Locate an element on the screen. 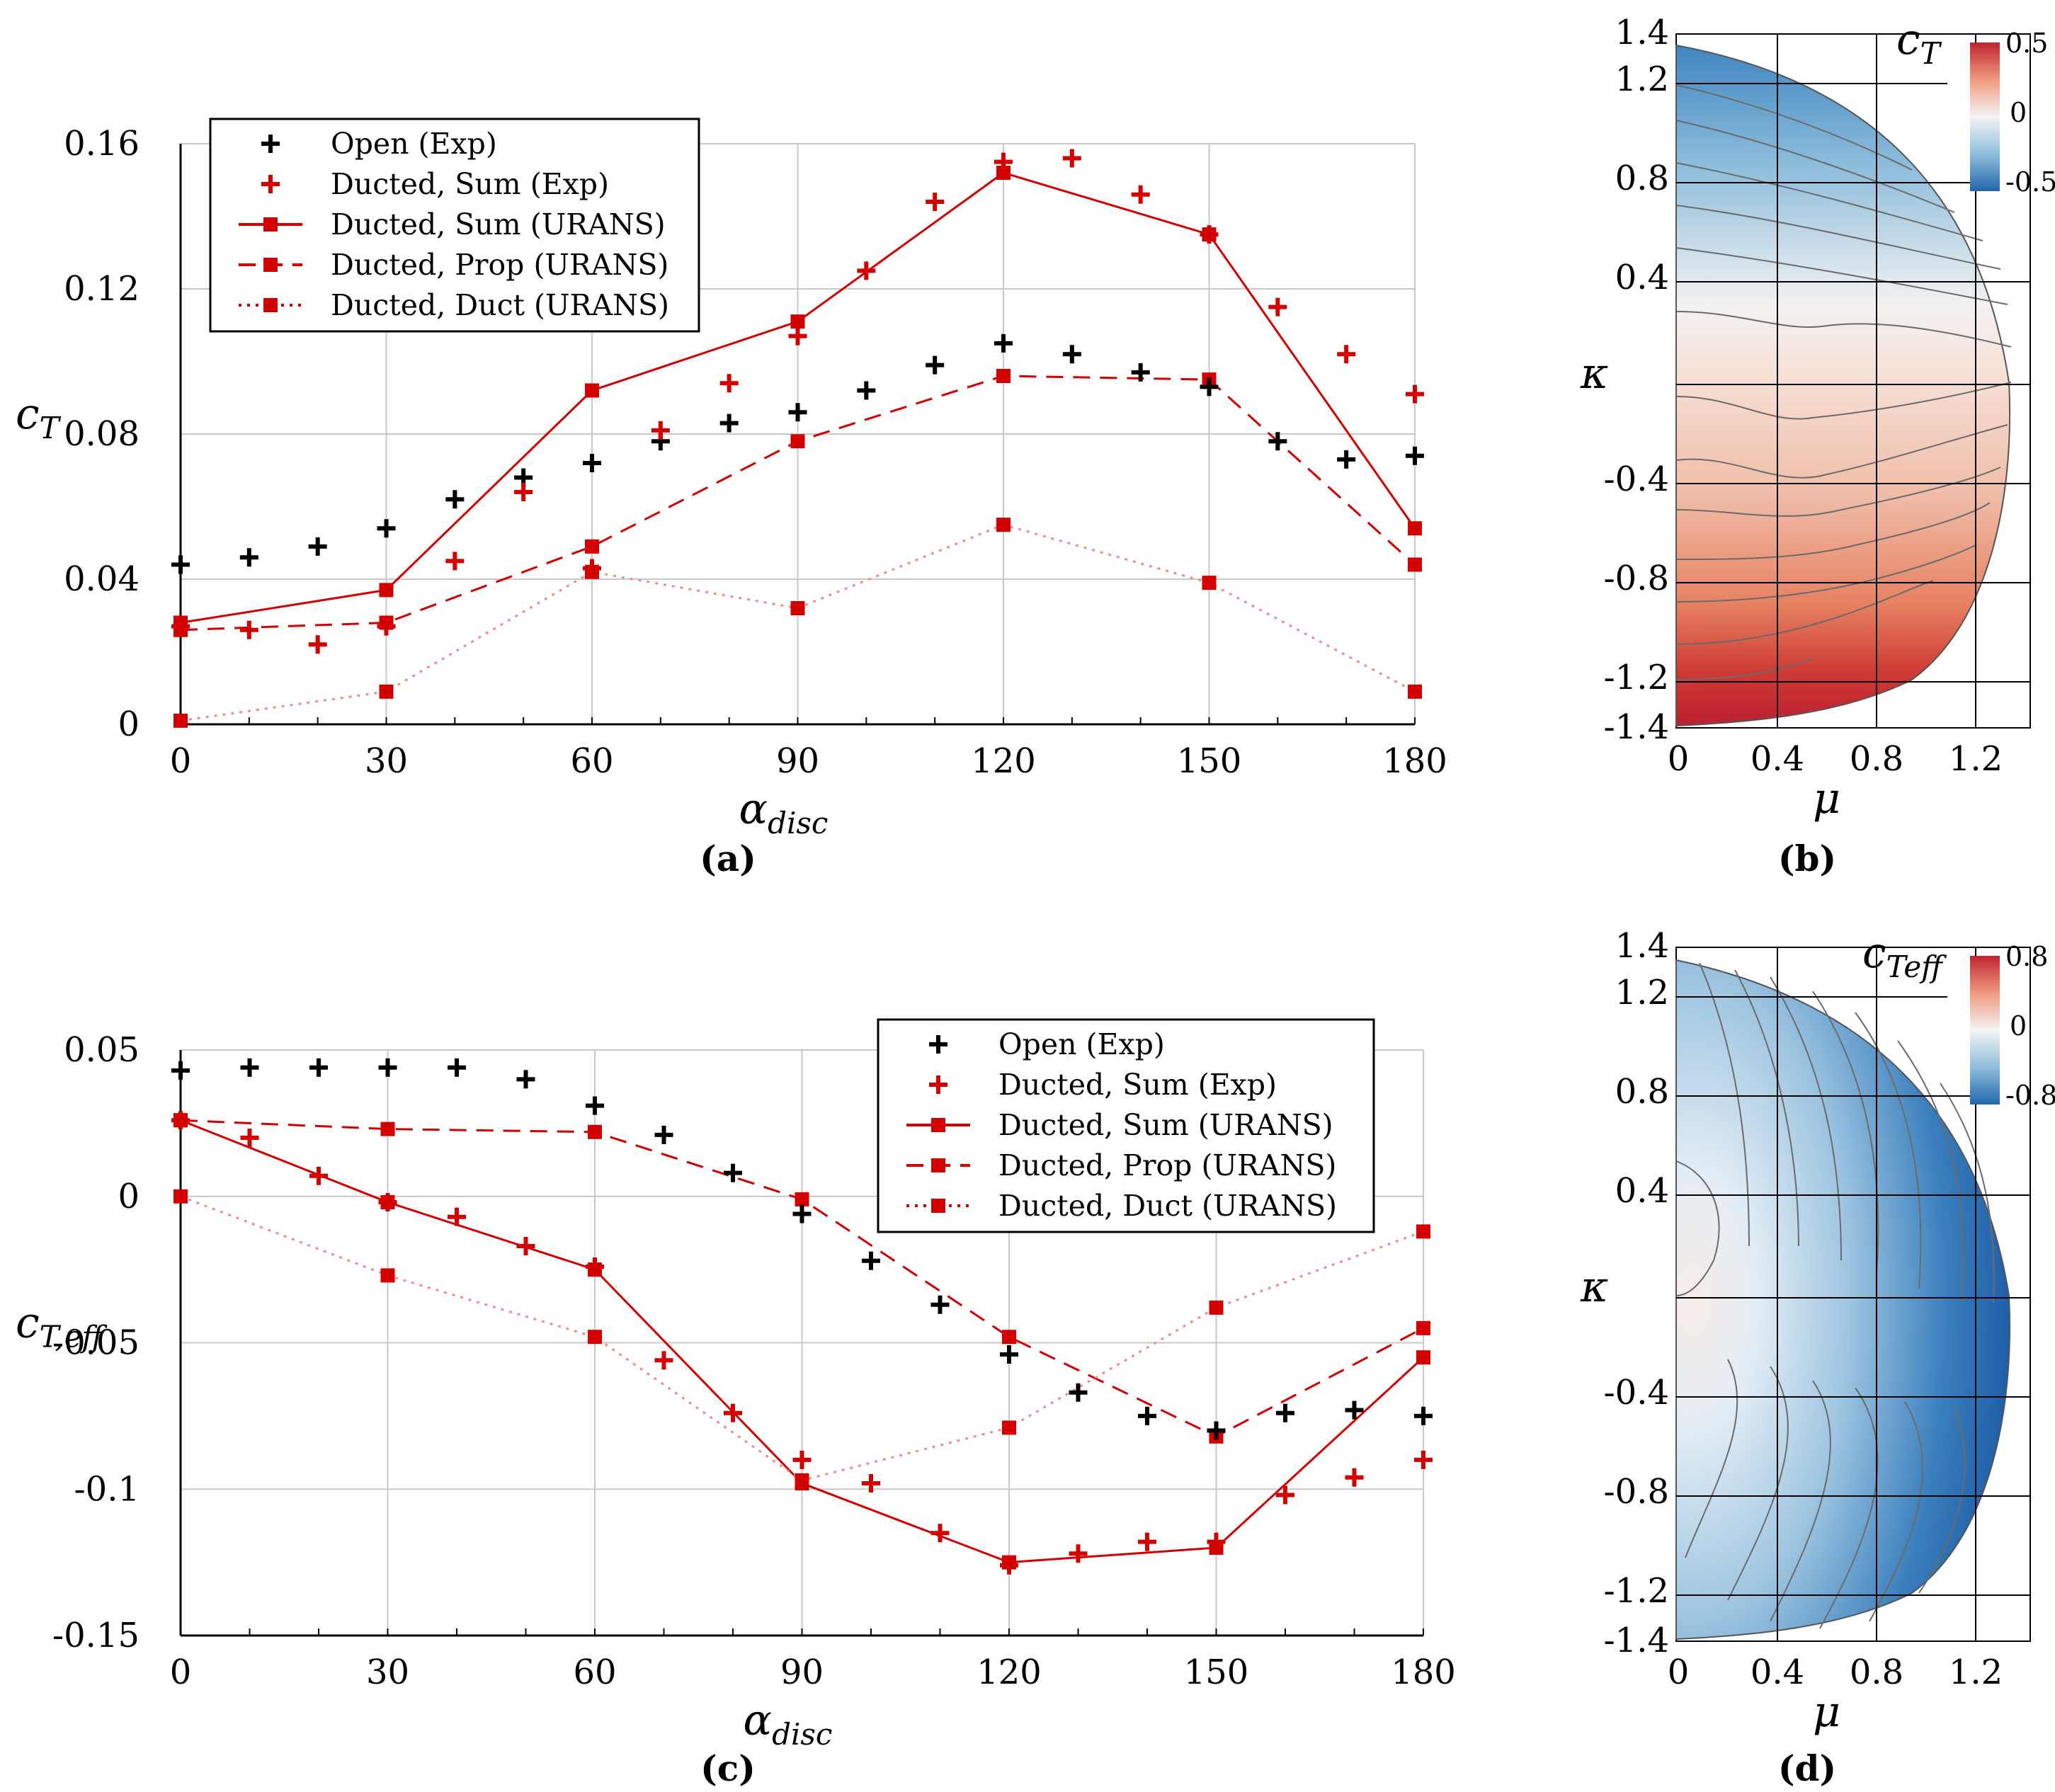  y-tick: -1.4 is located at coordinates (1636, 1640).